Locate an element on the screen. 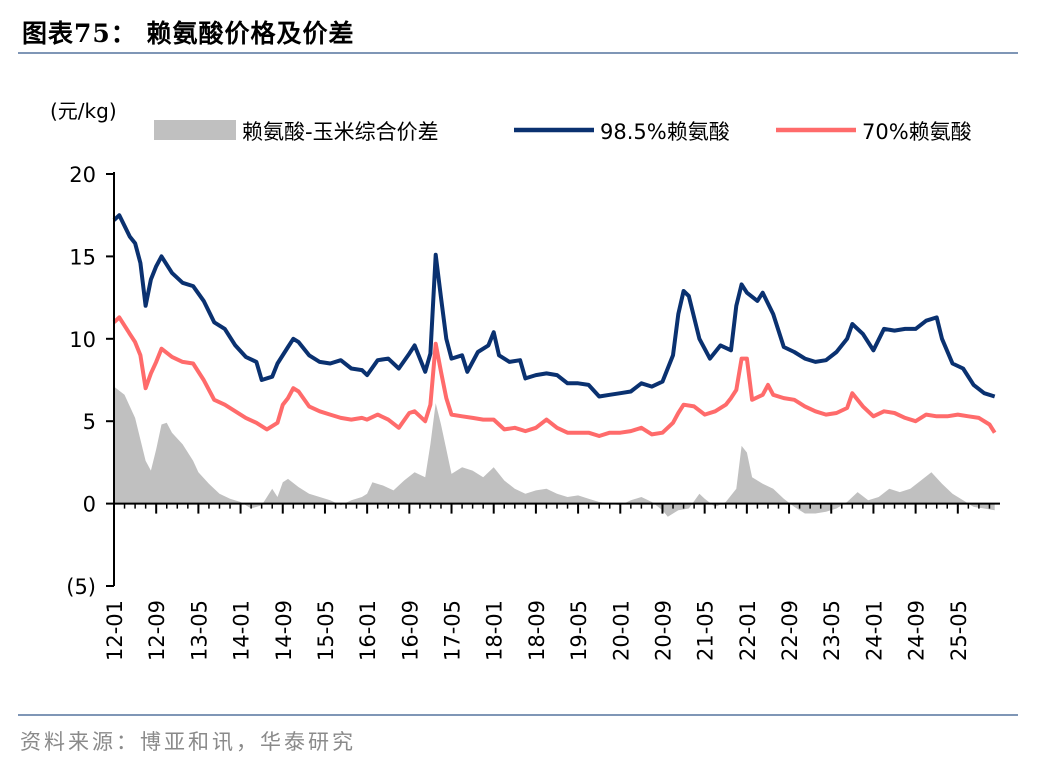 The height and width of the screenshot is (764, 1048). y-tick-label: 15 is located at coordinates (82, 257).